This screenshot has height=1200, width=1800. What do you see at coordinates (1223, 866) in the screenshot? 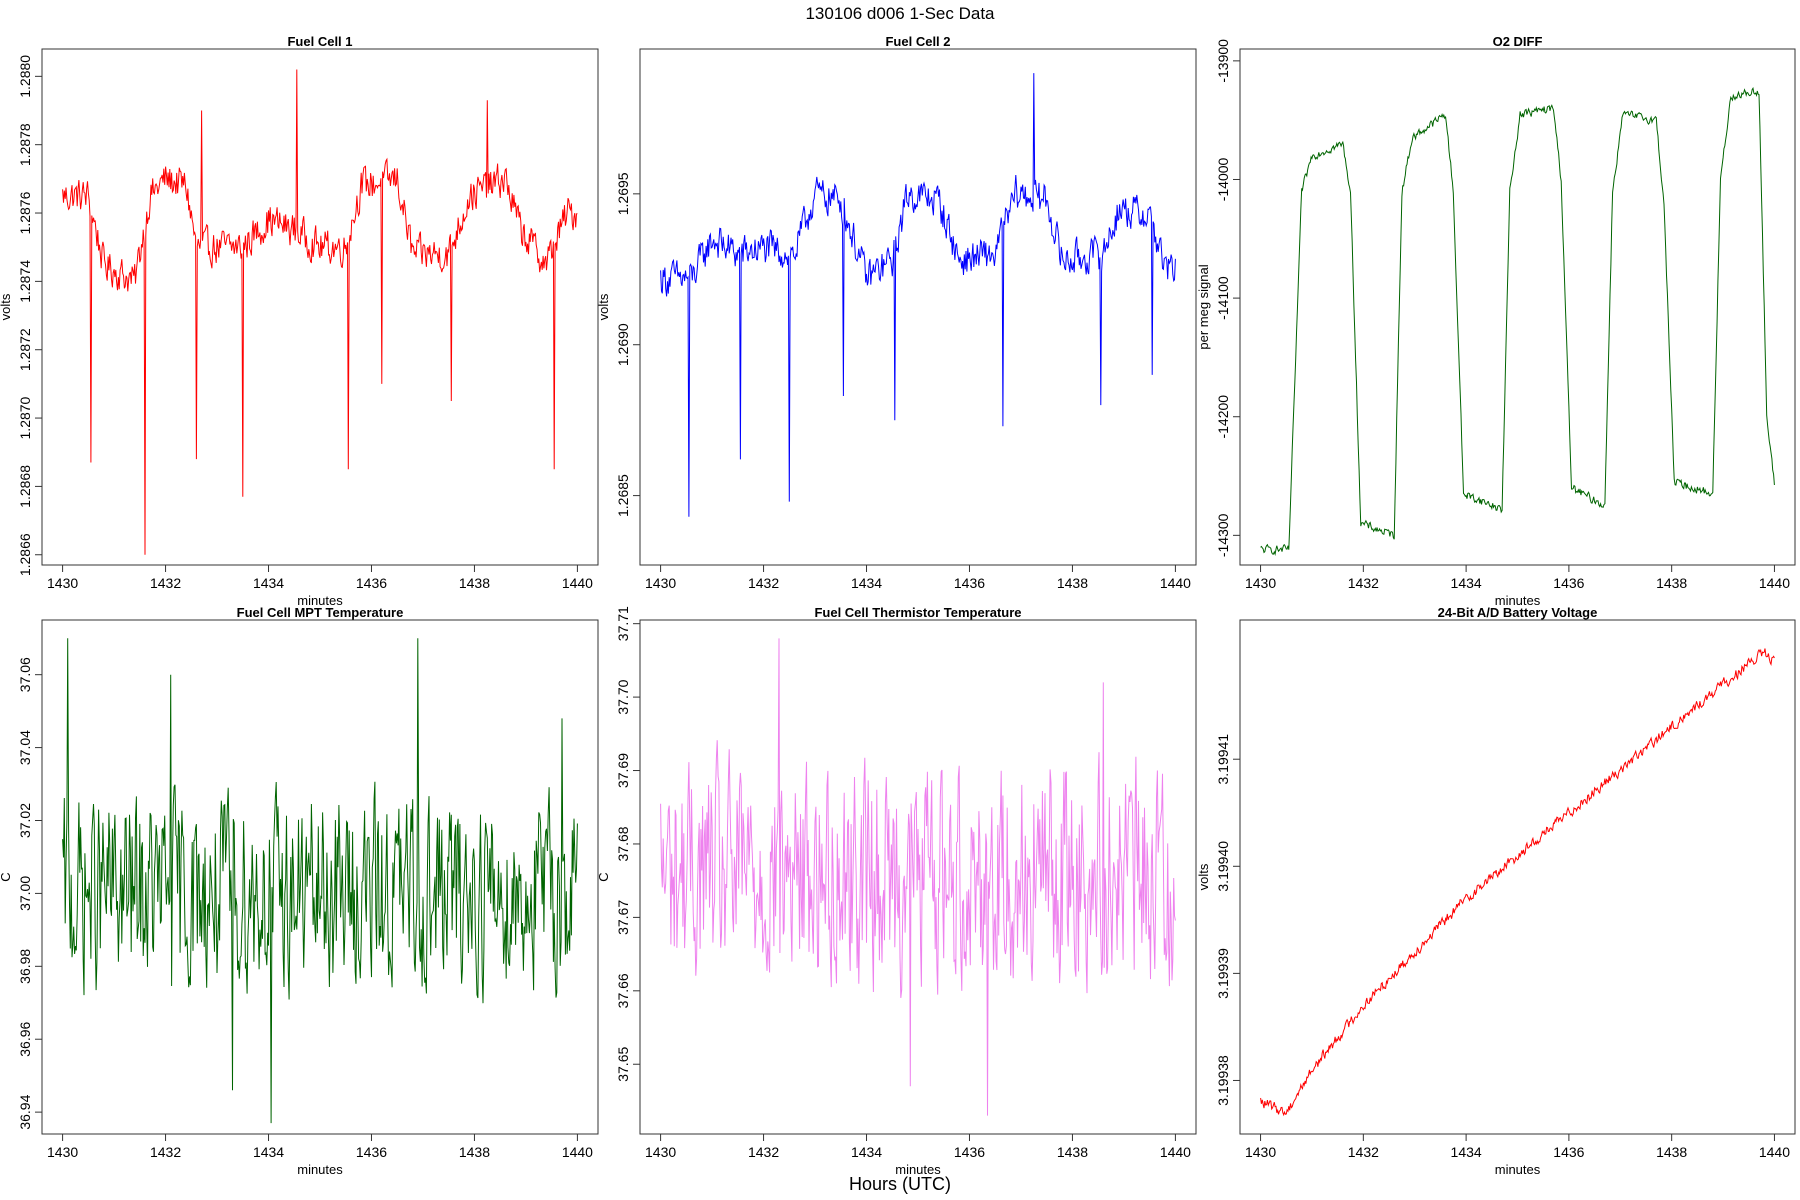
I see `y-tick-label: 3.19940` at bounding box center [1223, 866].